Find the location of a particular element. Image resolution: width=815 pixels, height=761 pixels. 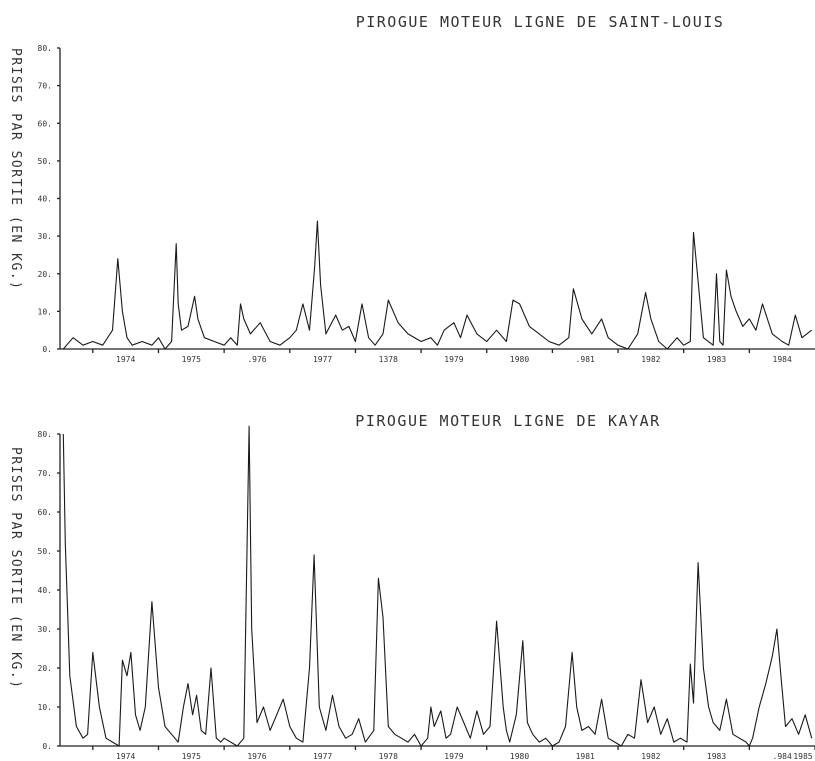

x-tick-label: 1378 is located at coordinates (388, 359).